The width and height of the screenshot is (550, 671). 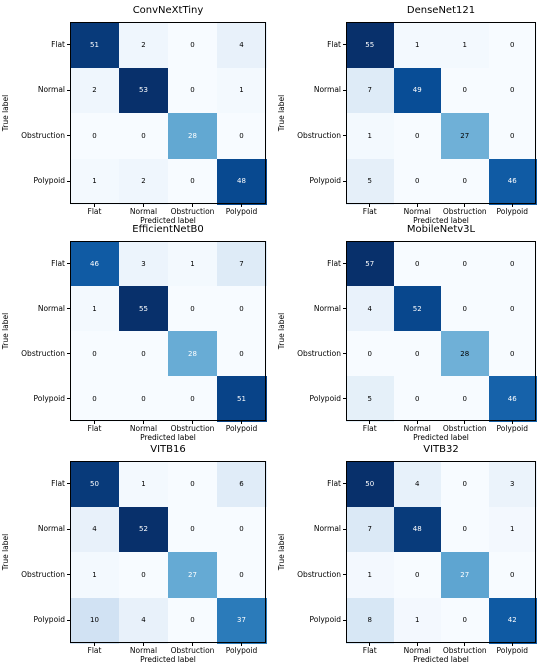 I want to click on cell-value-label: 4, so click(x=241, y=44).